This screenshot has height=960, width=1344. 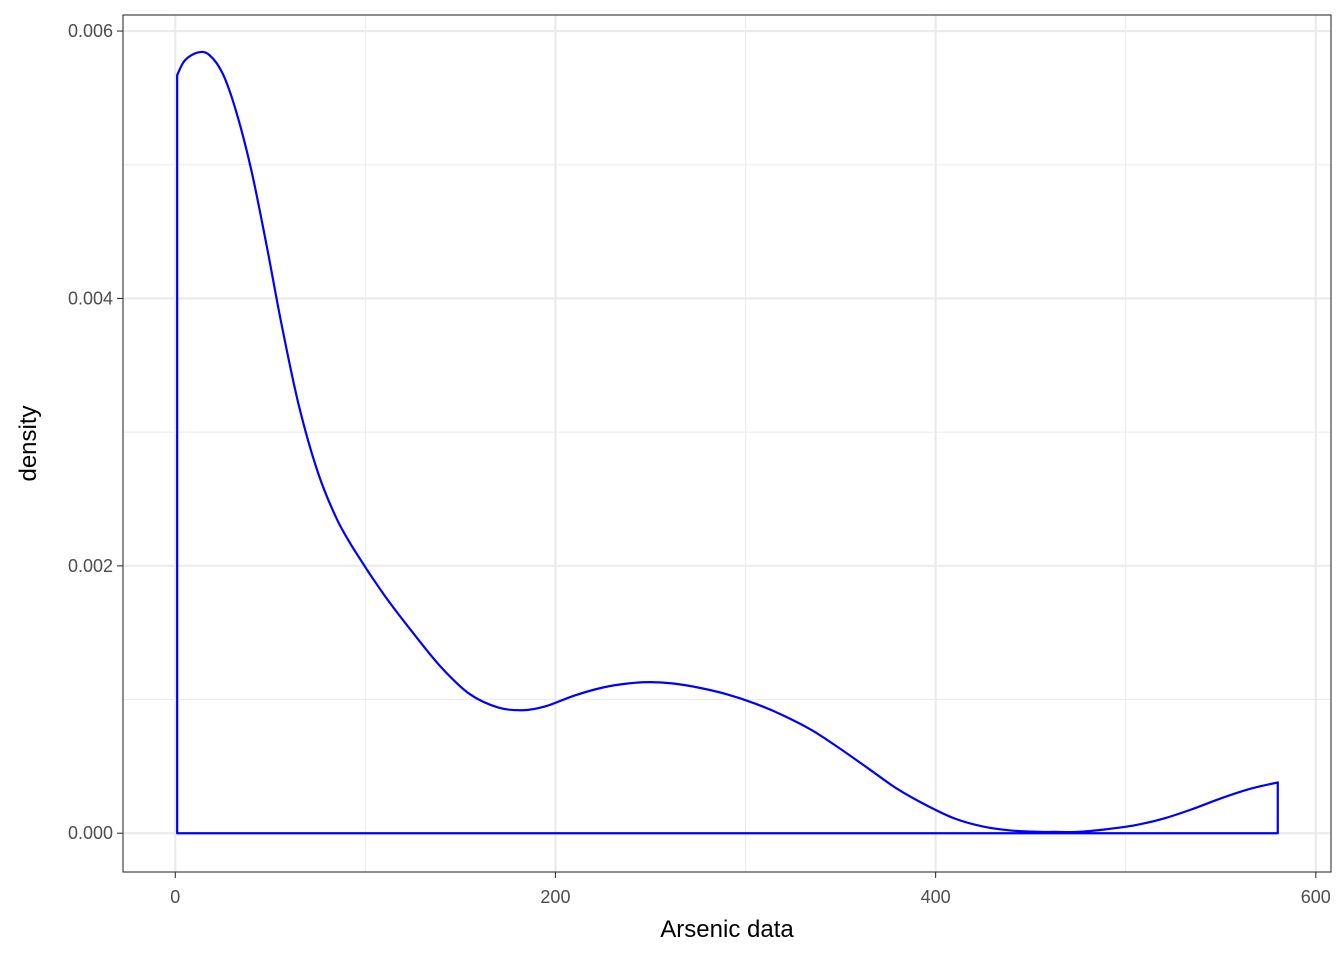 I want to click on x-tick-label: 600, so click(x=1316, y=897).